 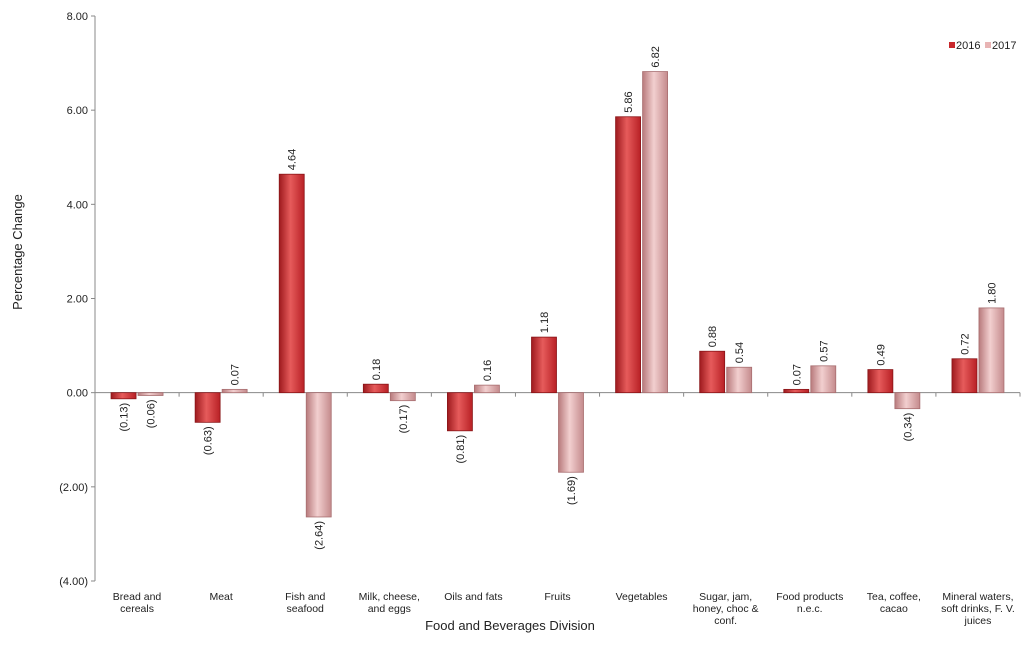 What do you see at coordinates (894, 609) in the screenshot?
I see `x-category-label: cacao` at bounding box center [894, 609].